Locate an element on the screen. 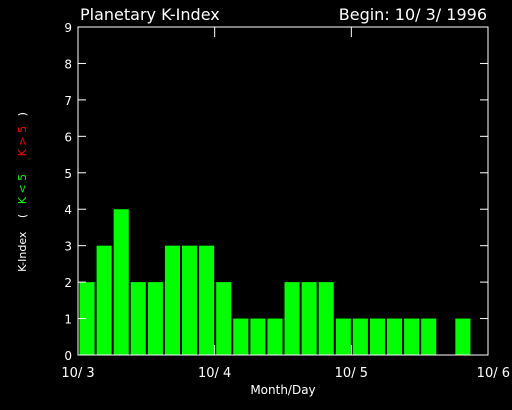 The image size is (512, 410). y-tick-label: 8 is located at coordinates (68, 64).